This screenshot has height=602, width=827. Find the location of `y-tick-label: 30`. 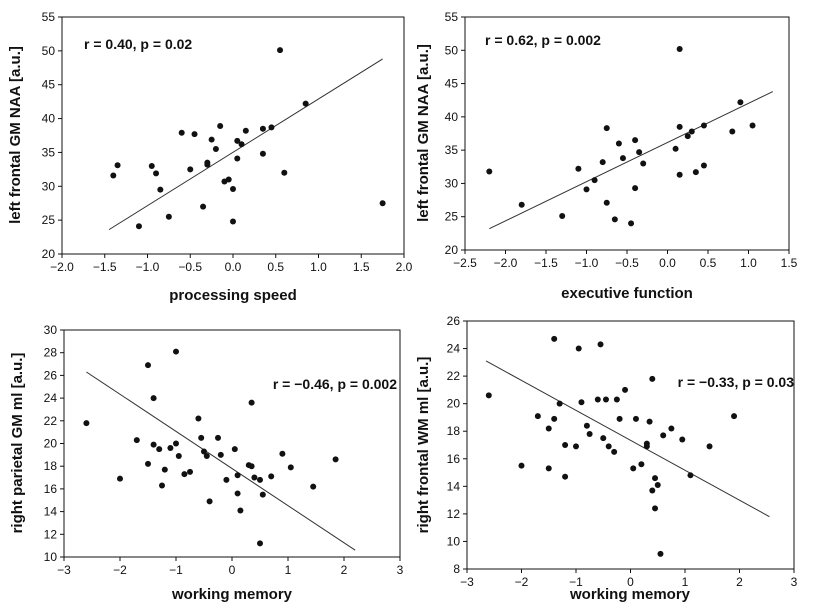

y-tick-label: 30 is located at coordinates (51, 330).